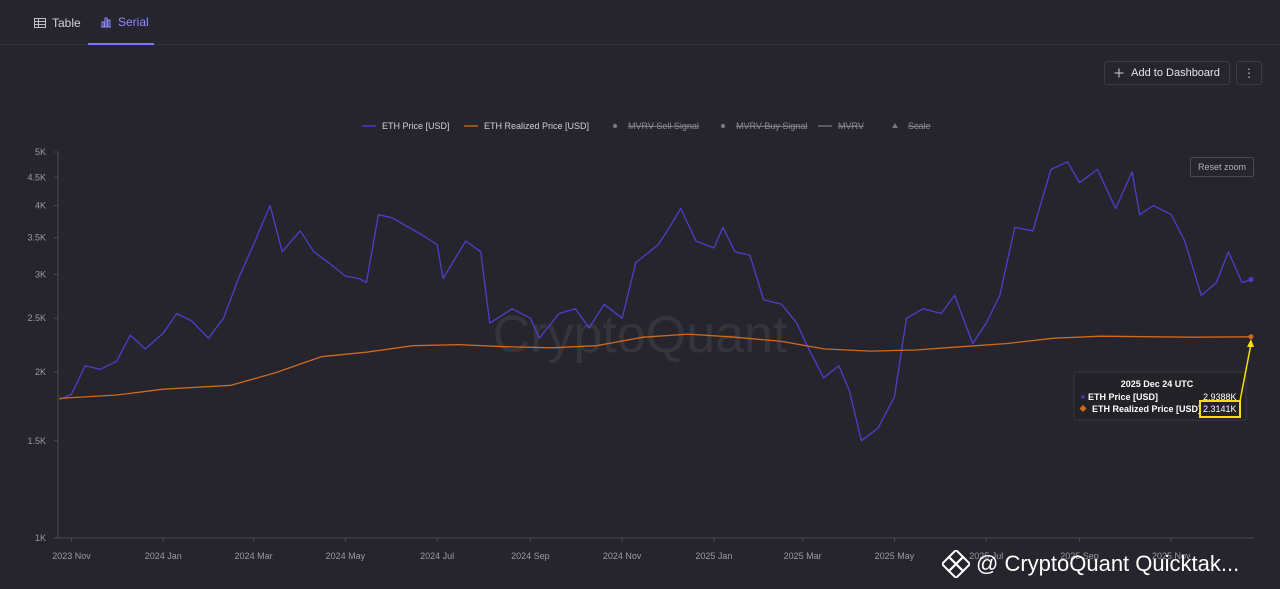 This screenshot has width=1280, height=589. I want to click on y-tick-label: 2K, so click(40, 372).